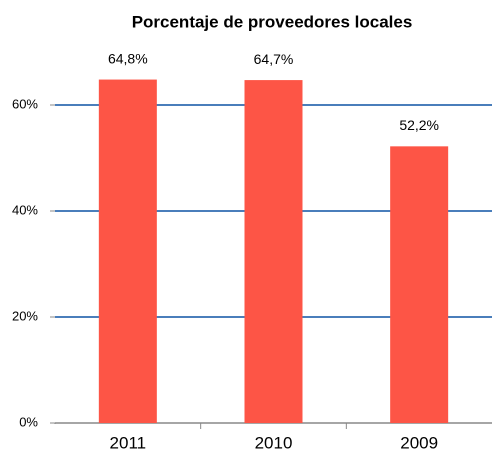 Image resolution: width=492 pixels, height=457 pixels. What do you see at coordinates (28, 421) in the screenshot?
I see `y-tick-label: 0%` at bounding box center [28, 421].